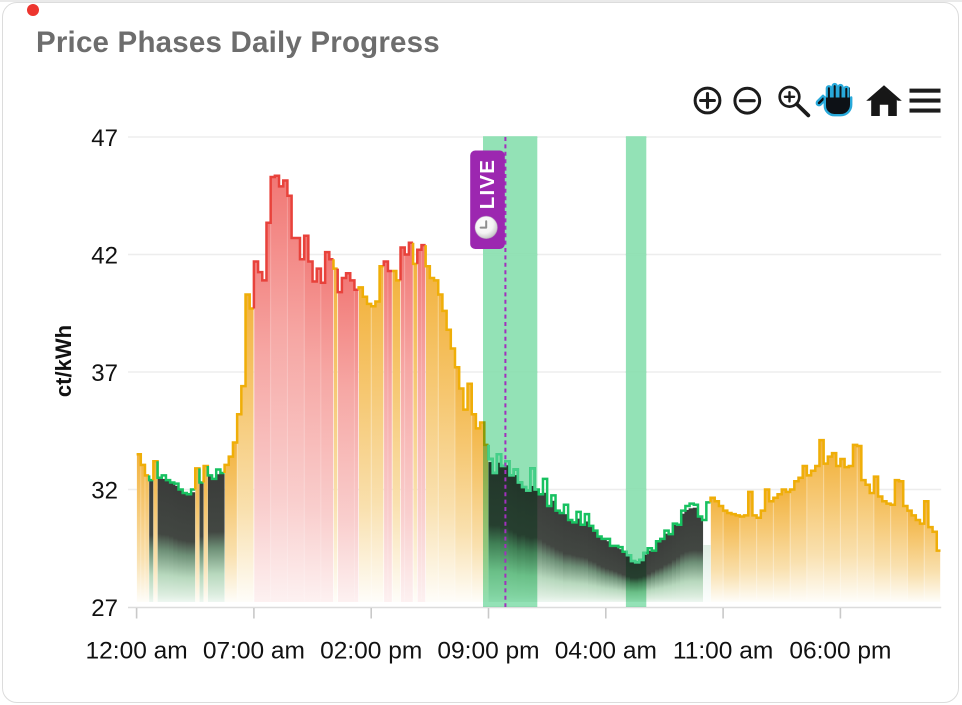 The height and width of the screenshot is (705, 962). Describe the element at coordinates (840, 651) in the screenshot. I see `svg-text: 06:00 pm` at that location.